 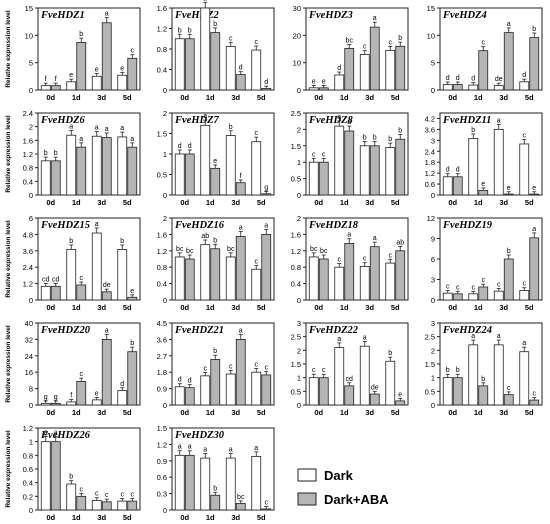 What do you see at coordinates (350, 368) in the screenshot?
I see `panel-fvehdz22: 0 0.5 1 1.5 2 2.5 3 FveHDZ22 0d c c 1d a cd 3d a de 5d b e` at bounding box center [350, 368].